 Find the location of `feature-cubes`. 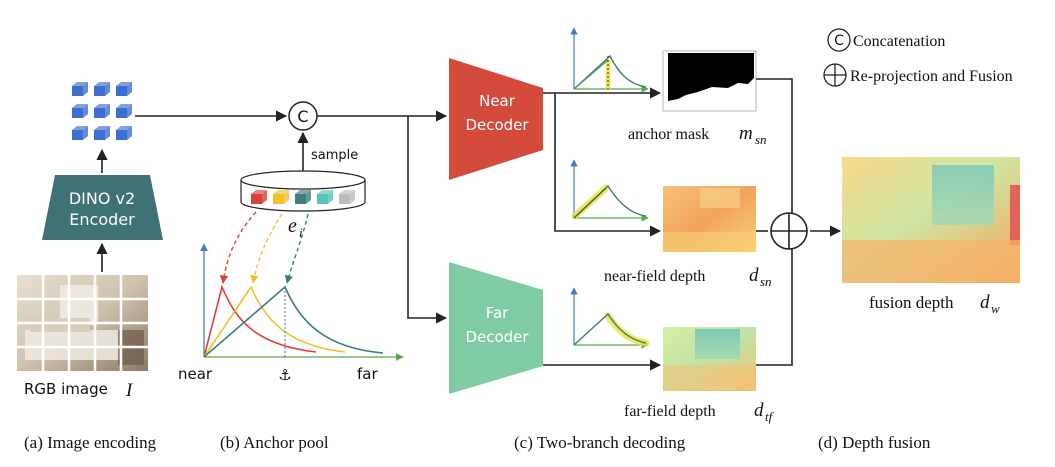

feature-cubes is located at coordinates (102, 111).